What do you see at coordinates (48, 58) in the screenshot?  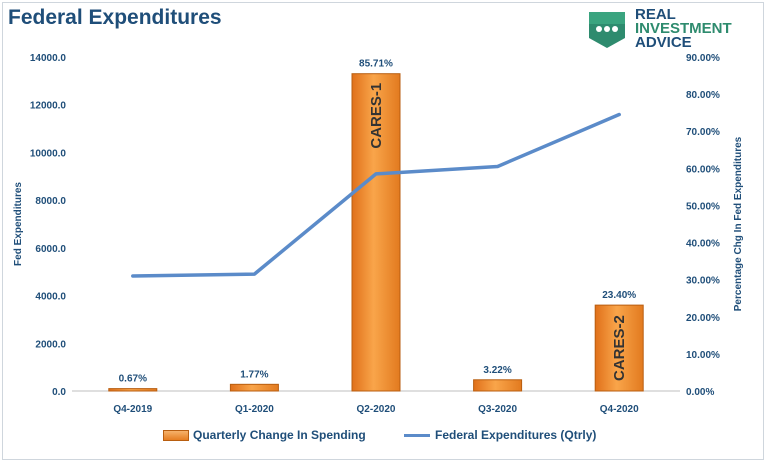 I see `y-left-tick-label: 14000.0` at bounding box center [48, 58].